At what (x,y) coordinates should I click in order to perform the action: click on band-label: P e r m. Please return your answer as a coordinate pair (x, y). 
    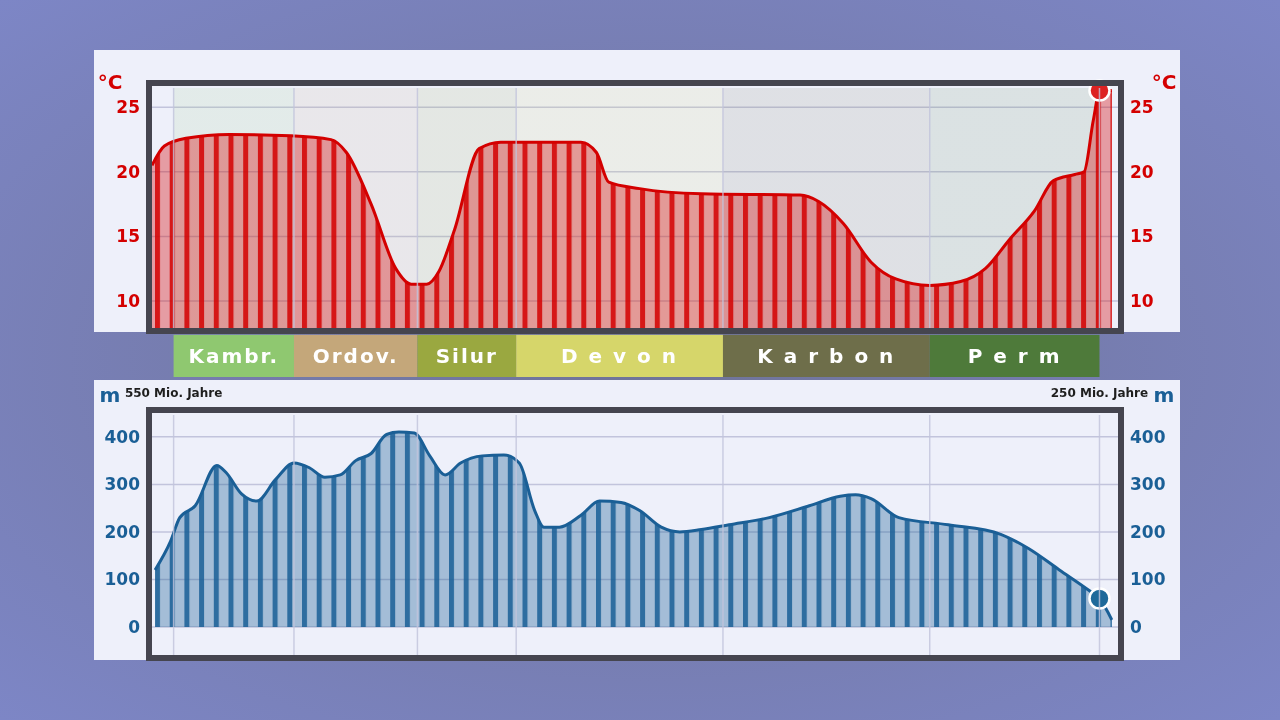
    Looking at the image, I should click on (1014, 356).